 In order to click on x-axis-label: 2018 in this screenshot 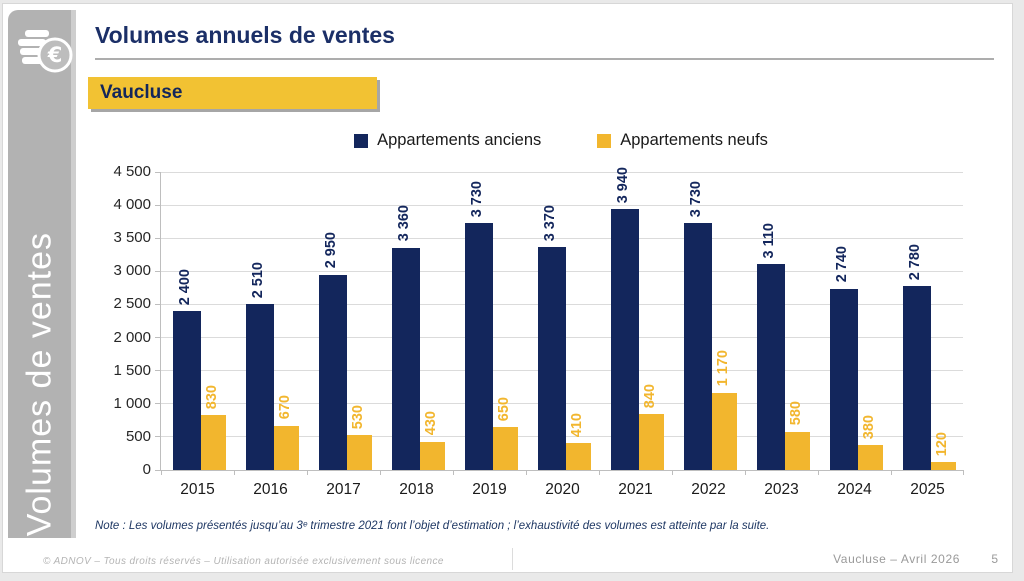, I will do `click(416, 489)`.